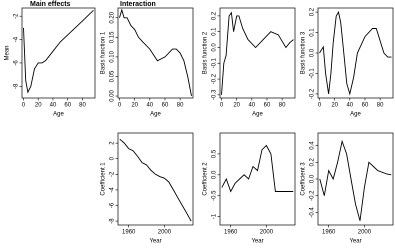  I want to click on y-axis-label: Basis function 1, so click(104, 52).